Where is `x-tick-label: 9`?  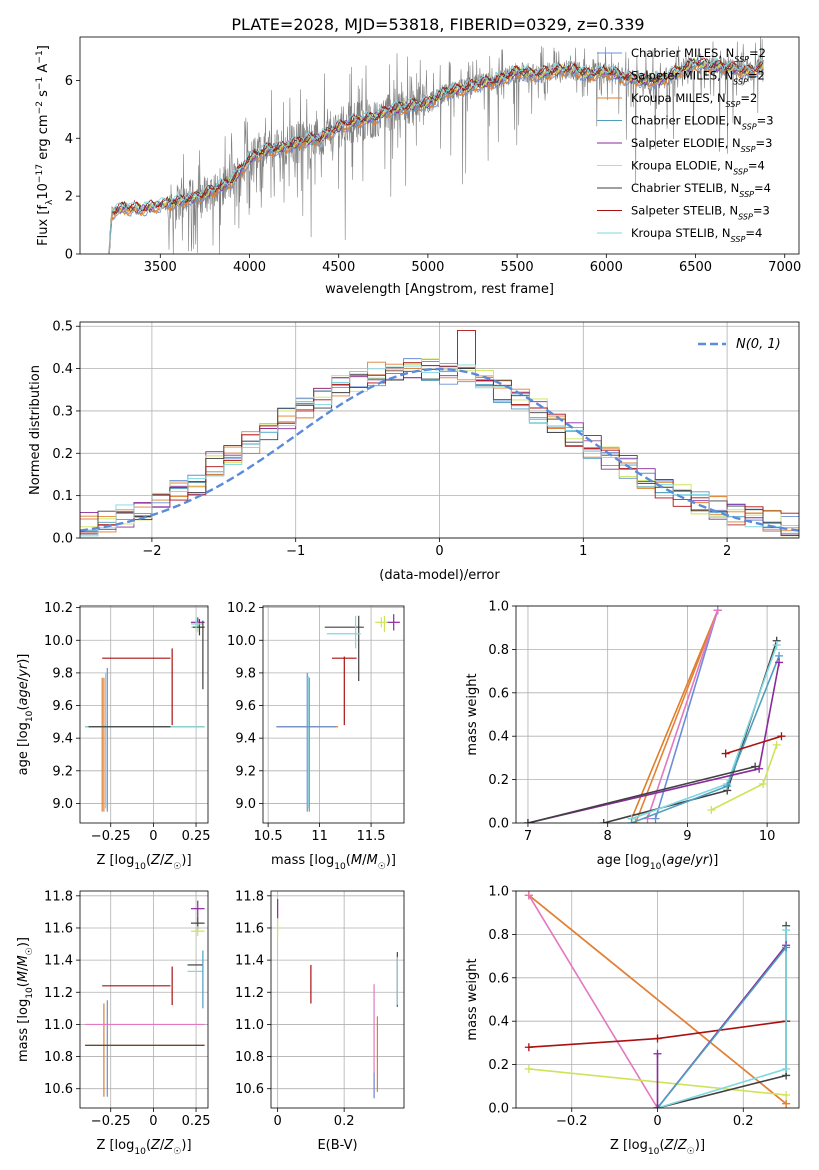
x-tick-label: 9 is located at coordinates (687, 836).